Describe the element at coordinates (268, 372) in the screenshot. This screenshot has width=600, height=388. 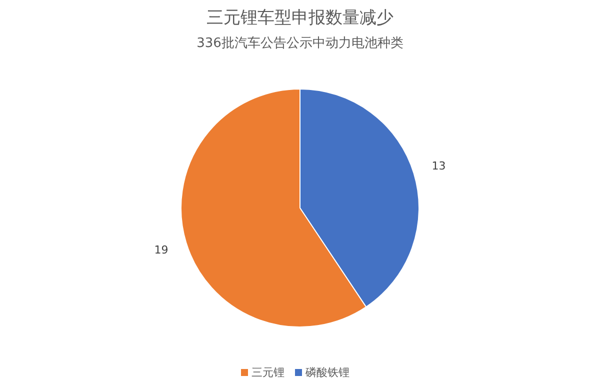
I see `legend-label: 三元锂` at that location.